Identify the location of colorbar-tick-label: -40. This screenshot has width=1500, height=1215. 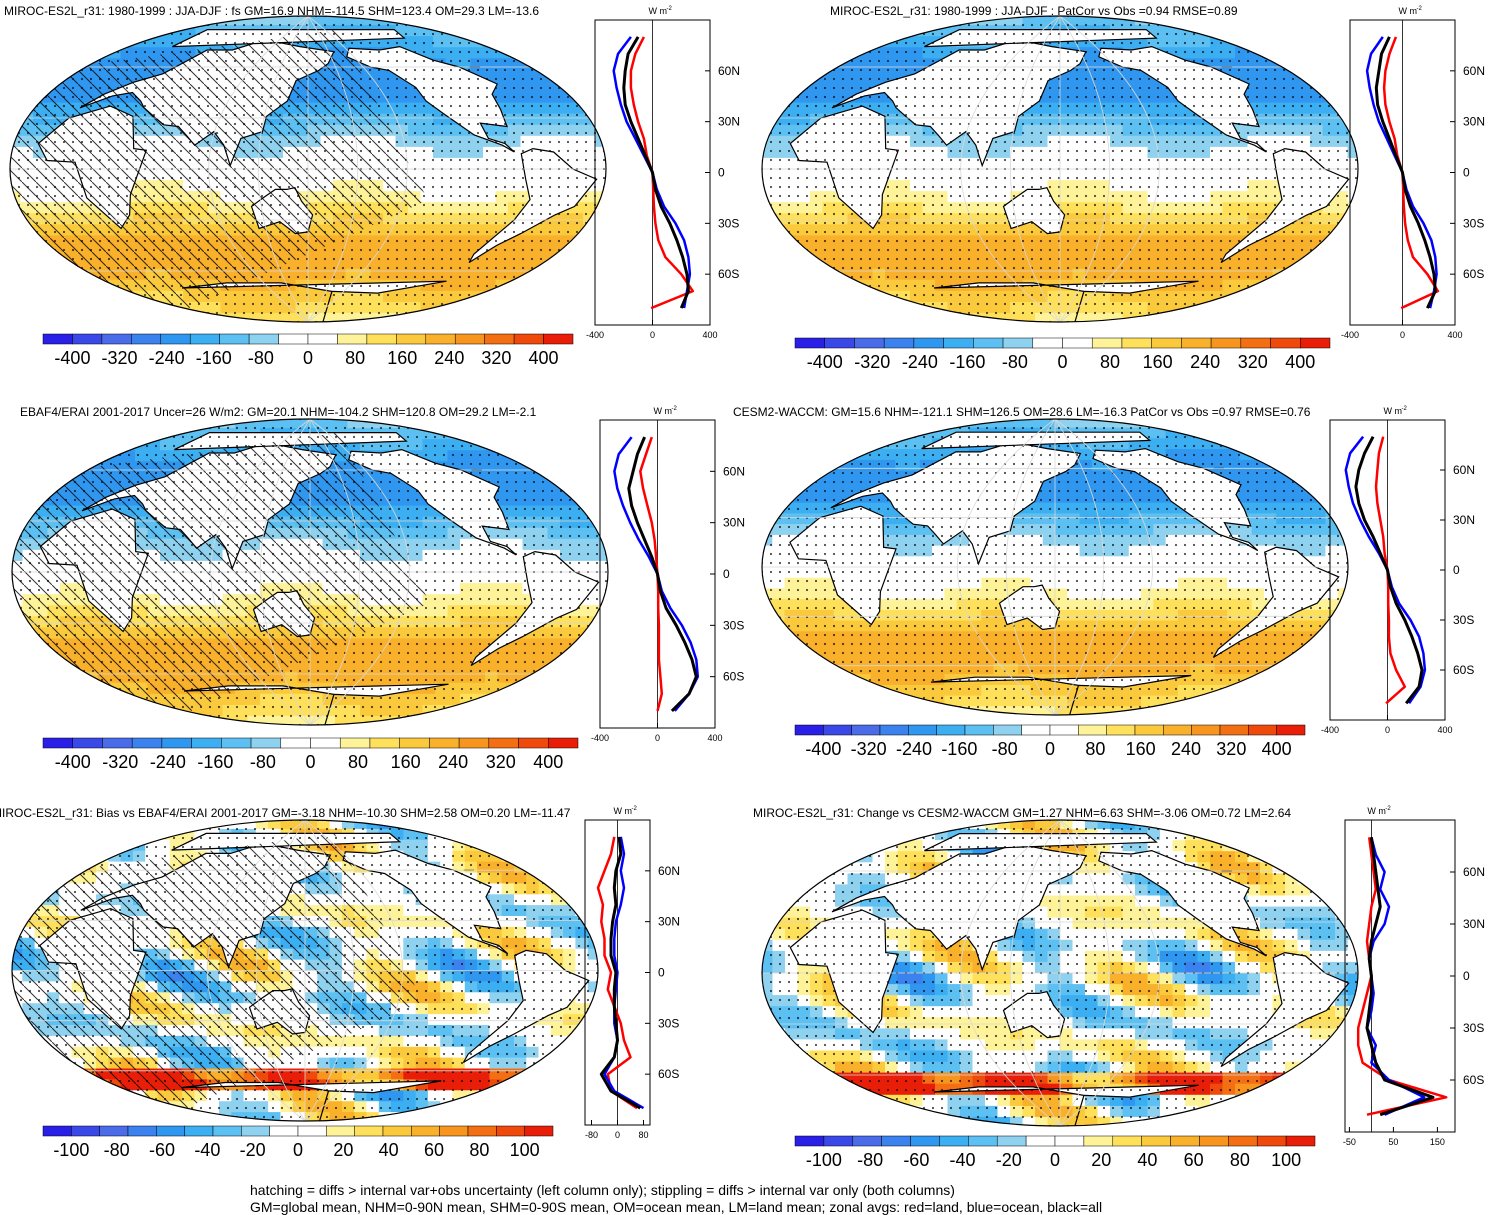
(963, 1160).